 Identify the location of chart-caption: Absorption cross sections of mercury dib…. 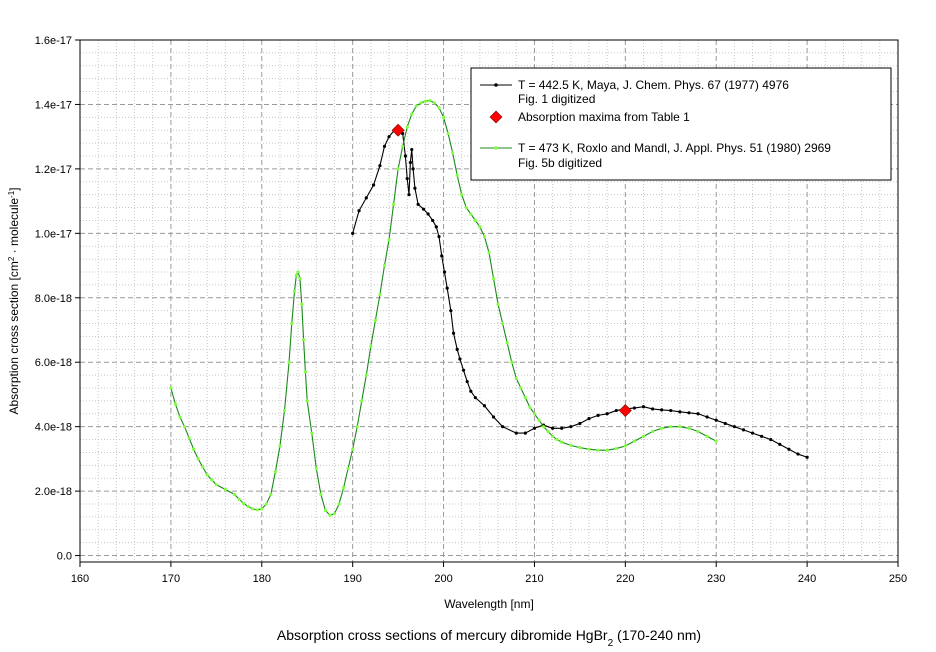
(489, 638).